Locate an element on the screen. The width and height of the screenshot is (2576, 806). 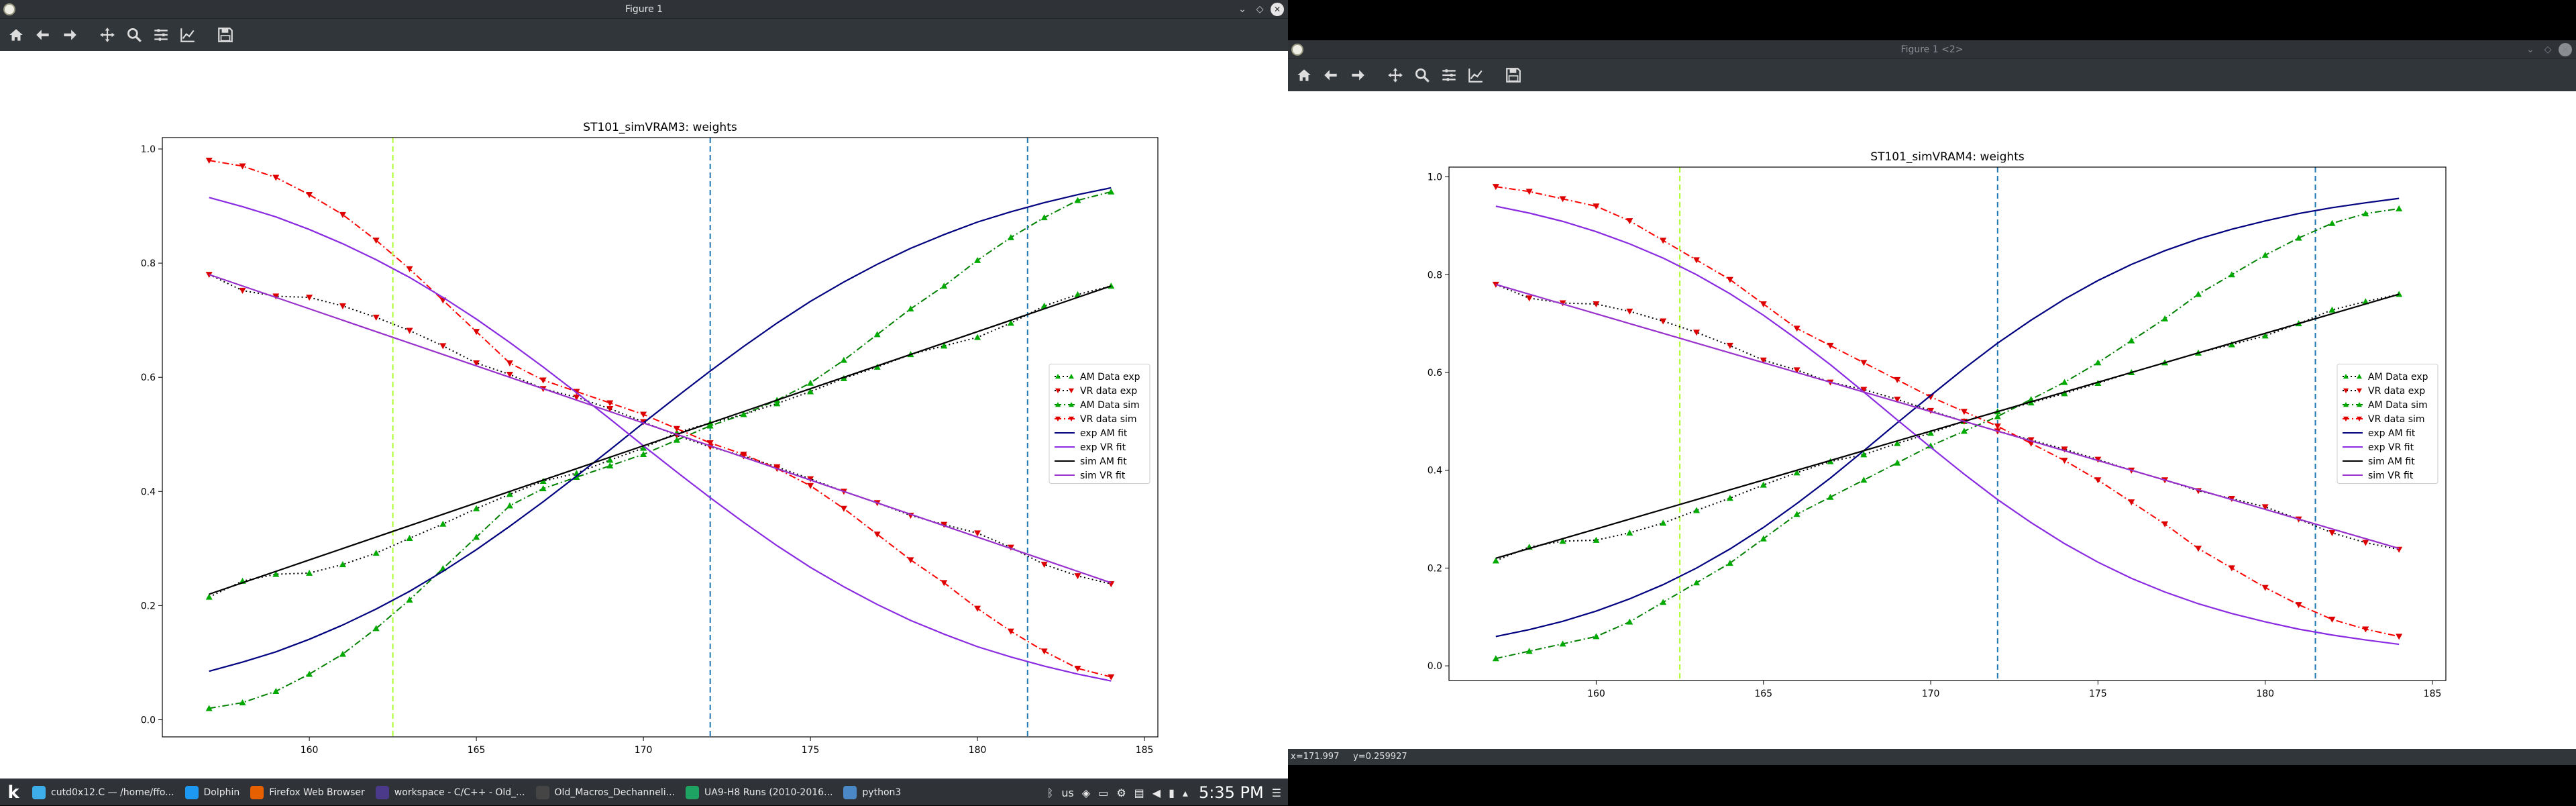
volume-icon: ◀ is located at coordinates (1156, 792).